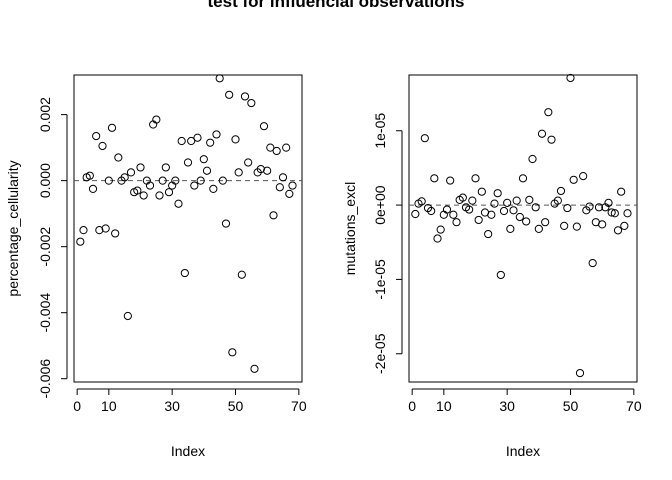 The width and height of the screenshot is (672, 480). What do you see at coordinates (45, 313) in the screenshot?
I see `y-tick-label: -0.004` at bounding box center [45, 313].